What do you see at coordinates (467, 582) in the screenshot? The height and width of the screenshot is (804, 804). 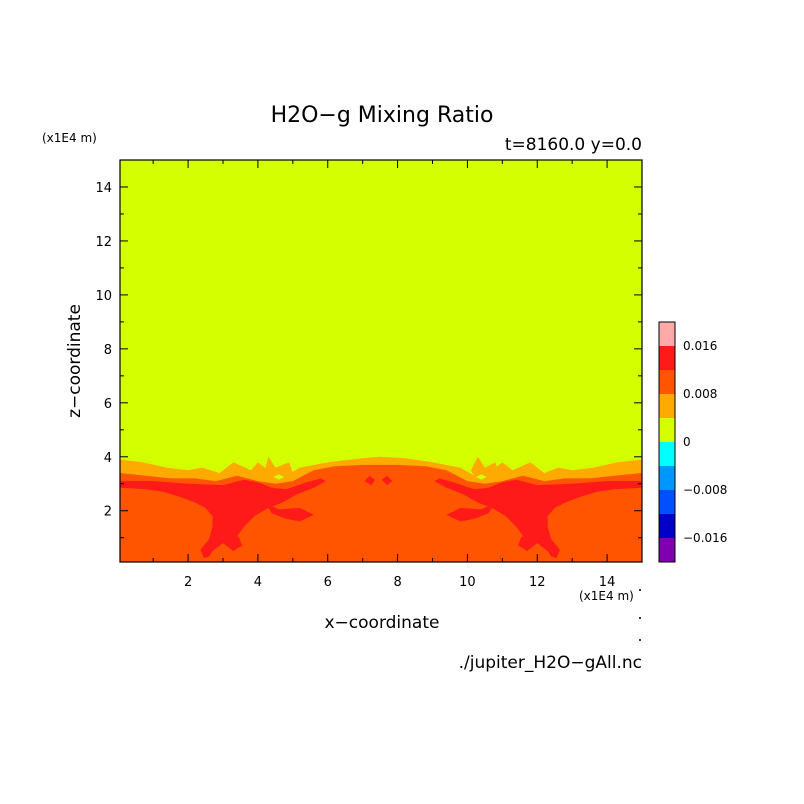 I see `x-tick-label: 10` at bounding box center [467, 582].